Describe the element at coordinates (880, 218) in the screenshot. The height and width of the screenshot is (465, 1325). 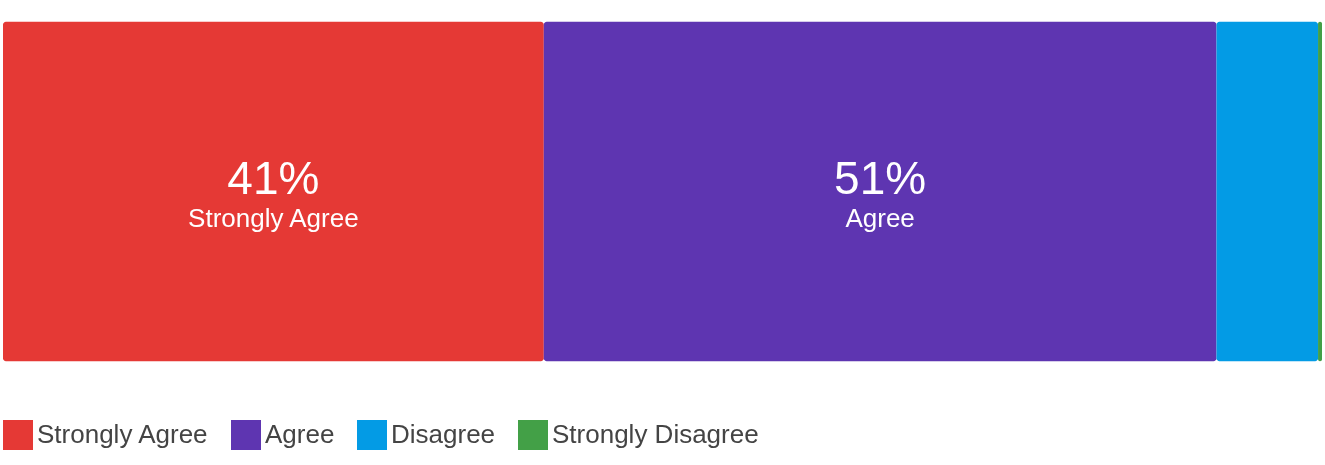
I see `text: Agree` at that location.